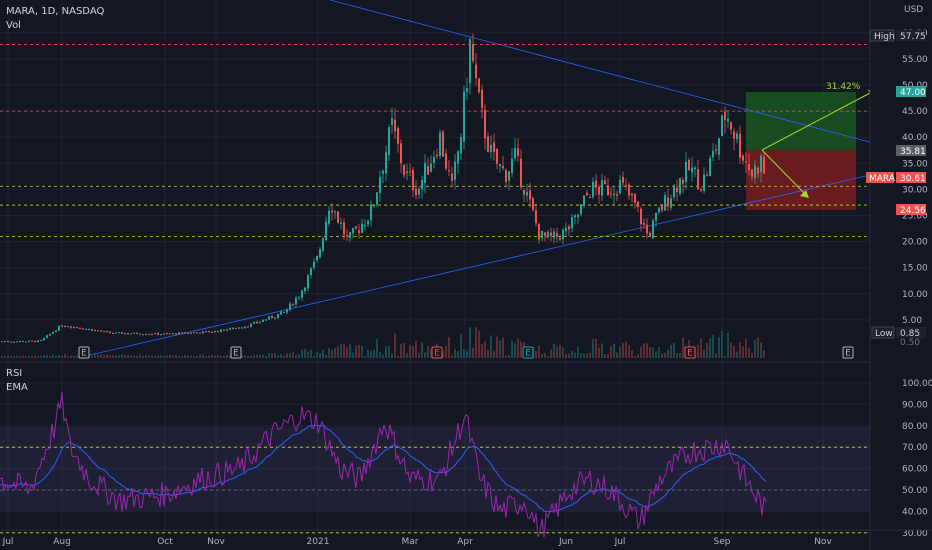 This screenshot has height=550, width=932. Describe the element at coordinates (915, 164) in the screenshot. I see `price-tick-label: 35.00` at that location.